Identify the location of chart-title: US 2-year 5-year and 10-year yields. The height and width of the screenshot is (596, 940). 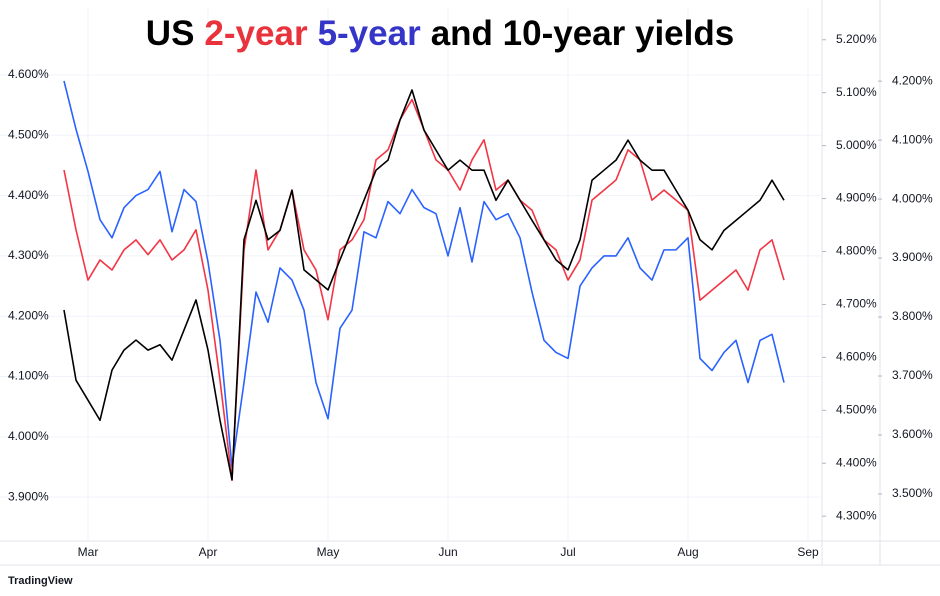
(440, 34).